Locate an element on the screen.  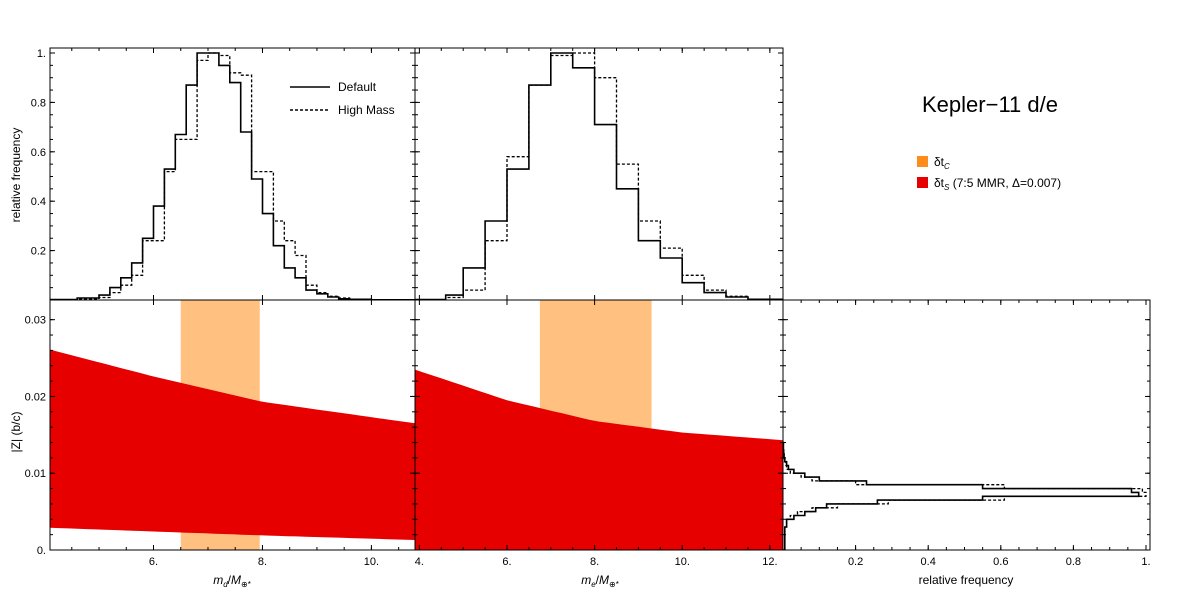
hist-md-high-mass-group is located at coordinates (232, 176).